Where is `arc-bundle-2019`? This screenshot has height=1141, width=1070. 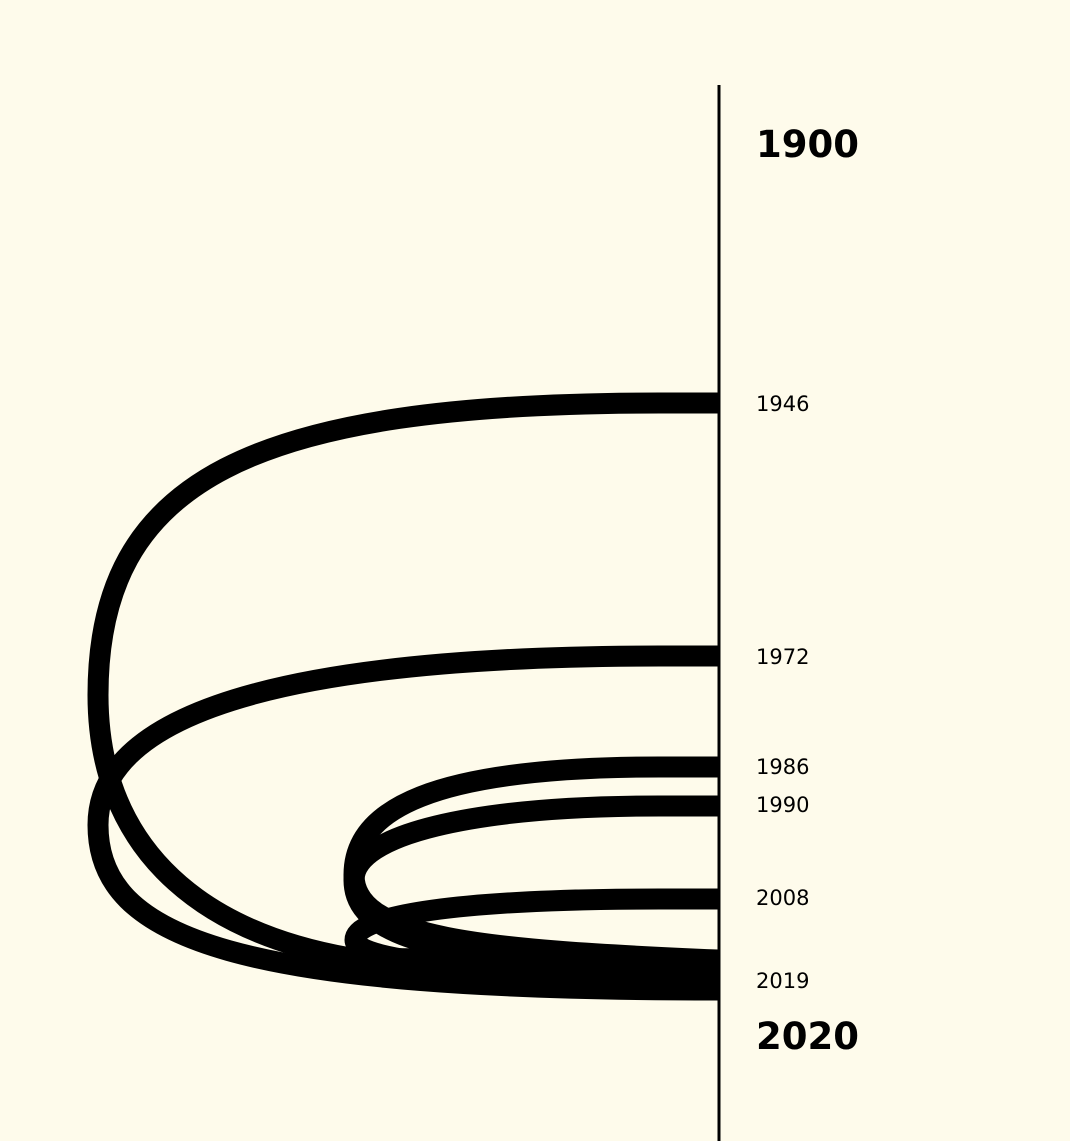 arc-bundle-2019 is located at coordinates (549, 968).